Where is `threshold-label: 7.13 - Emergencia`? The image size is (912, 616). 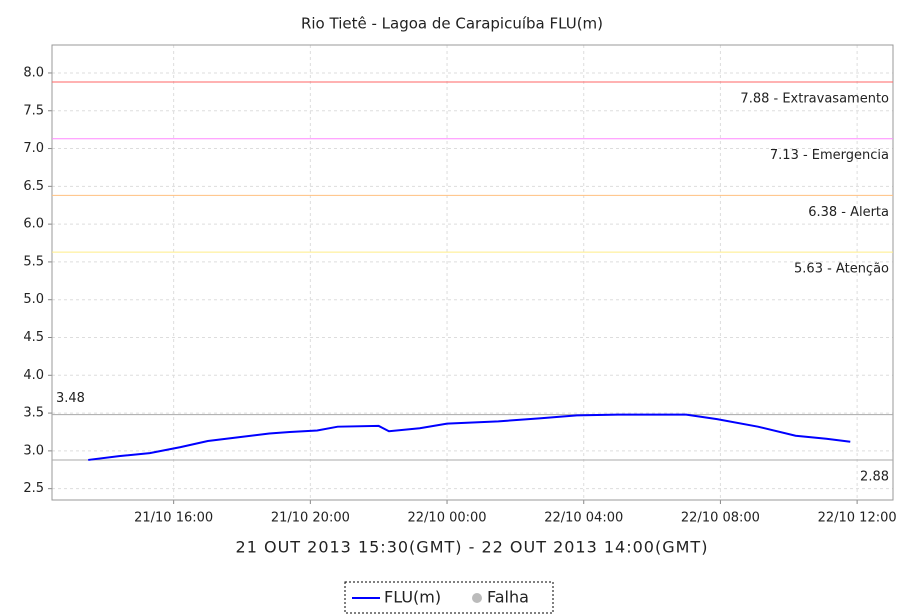
threshold-label: 7.13 - Emergencia is located at coordinates (829, 155).